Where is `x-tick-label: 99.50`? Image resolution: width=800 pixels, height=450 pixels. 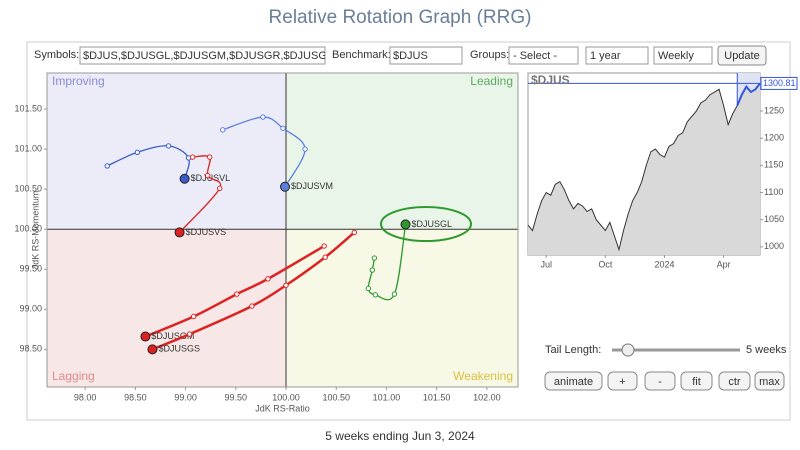 x-tick-label: 99.50 is located at coordinates (236, 397).